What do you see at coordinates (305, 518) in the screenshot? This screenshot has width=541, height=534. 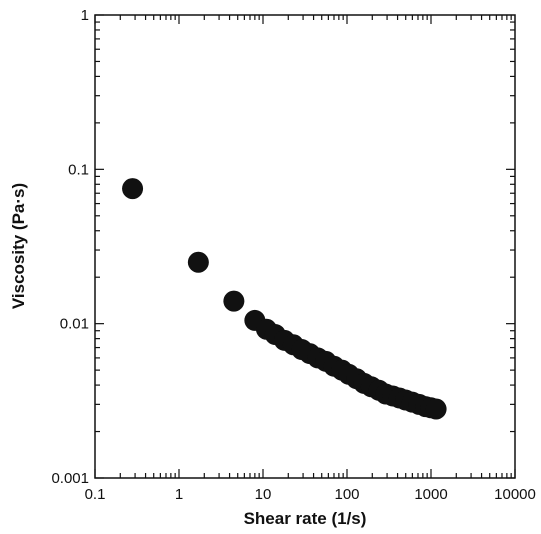 I see `x-axis-label: Shear rate (1/s)` at bounding box center [305, 518].